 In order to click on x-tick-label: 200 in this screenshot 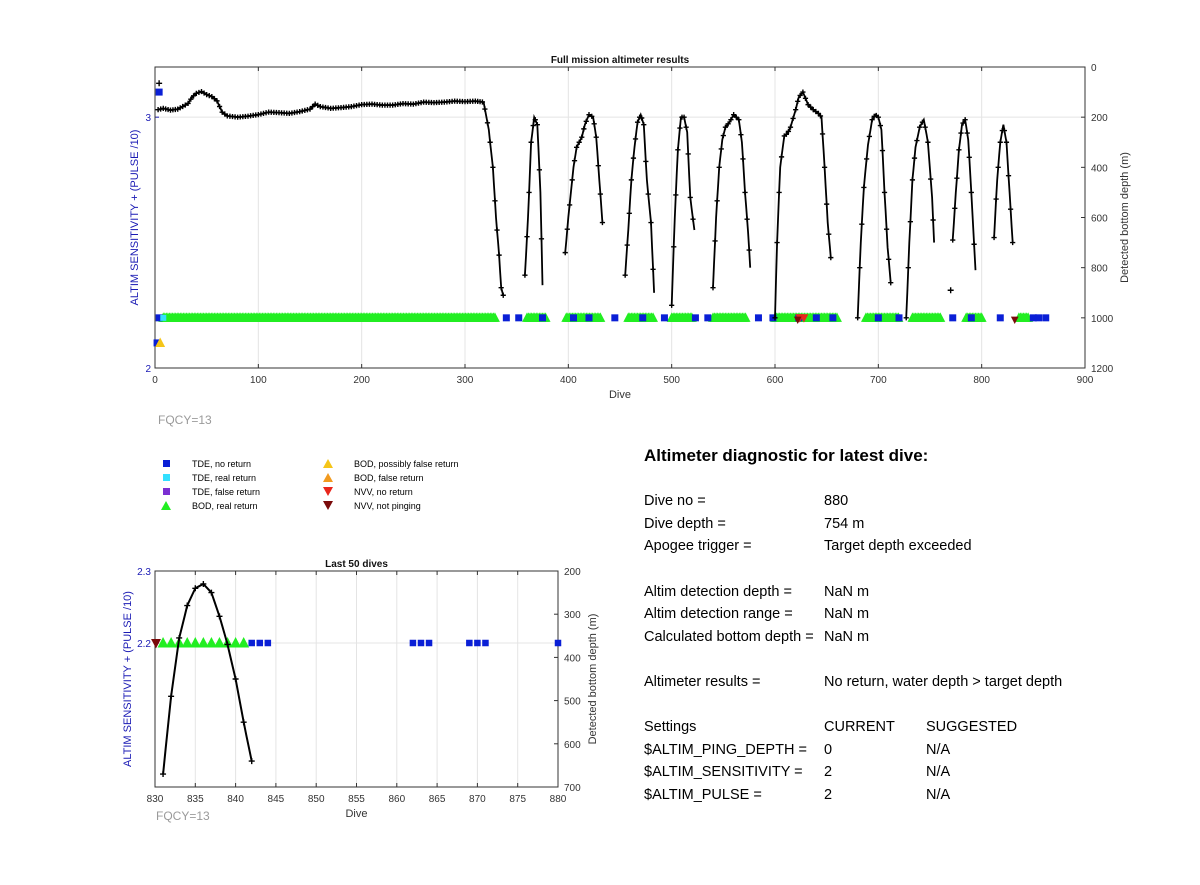, I will do `click(361, 380)`.